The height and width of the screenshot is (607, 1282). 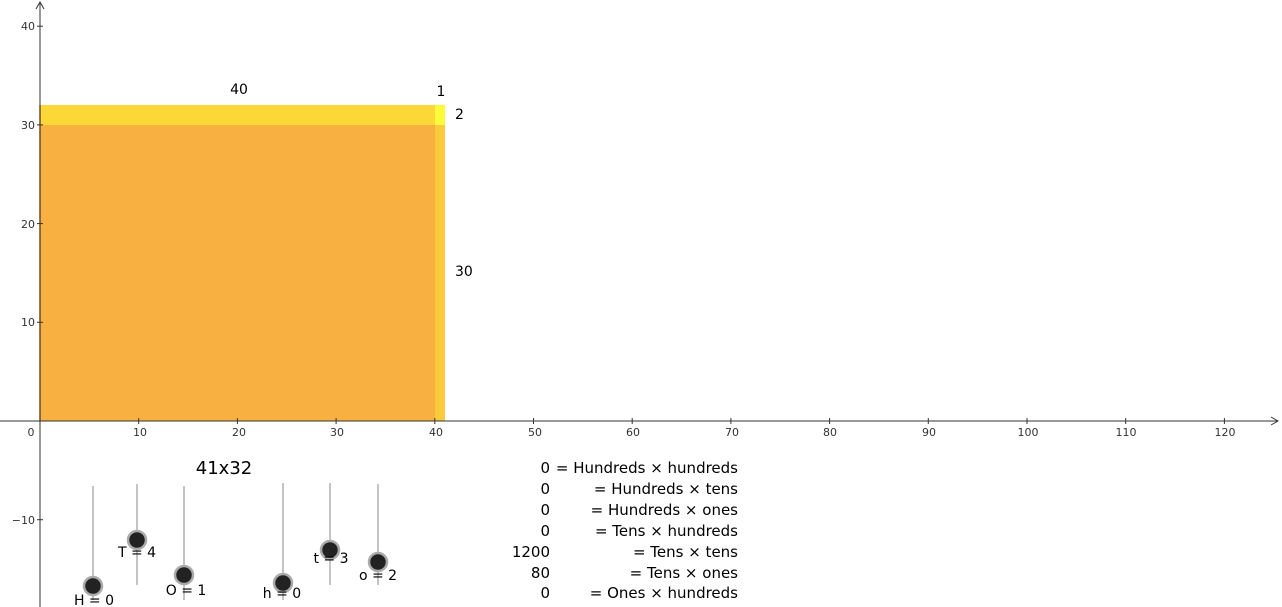 I want to click on dim-label-ones-height: 2, so click(x=459, y=115).